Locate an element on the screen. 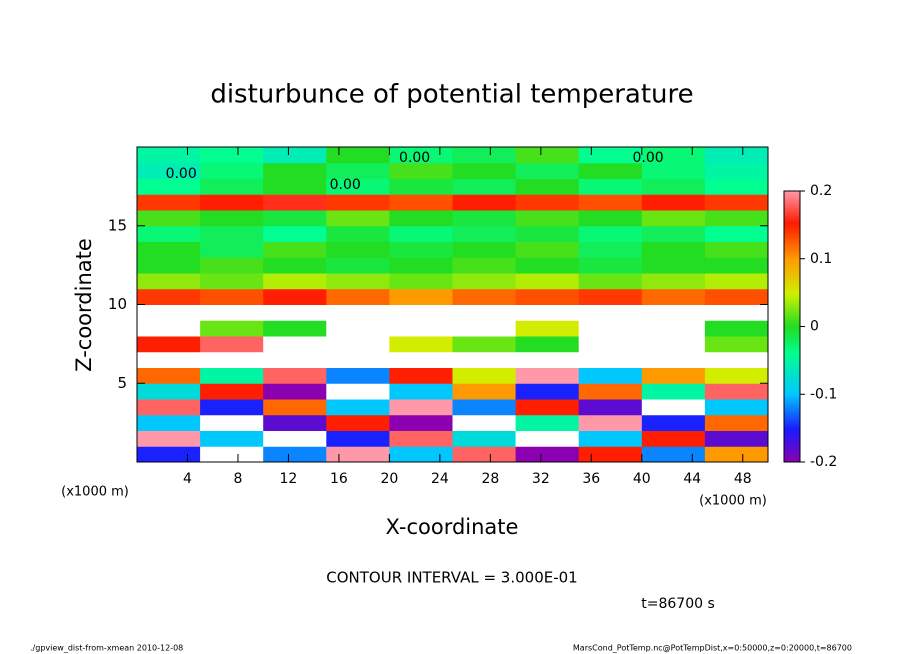 The width and height of the screenshot is (904, 654). colorbar-tick-label: 0 is located at coordinates (814, 327).